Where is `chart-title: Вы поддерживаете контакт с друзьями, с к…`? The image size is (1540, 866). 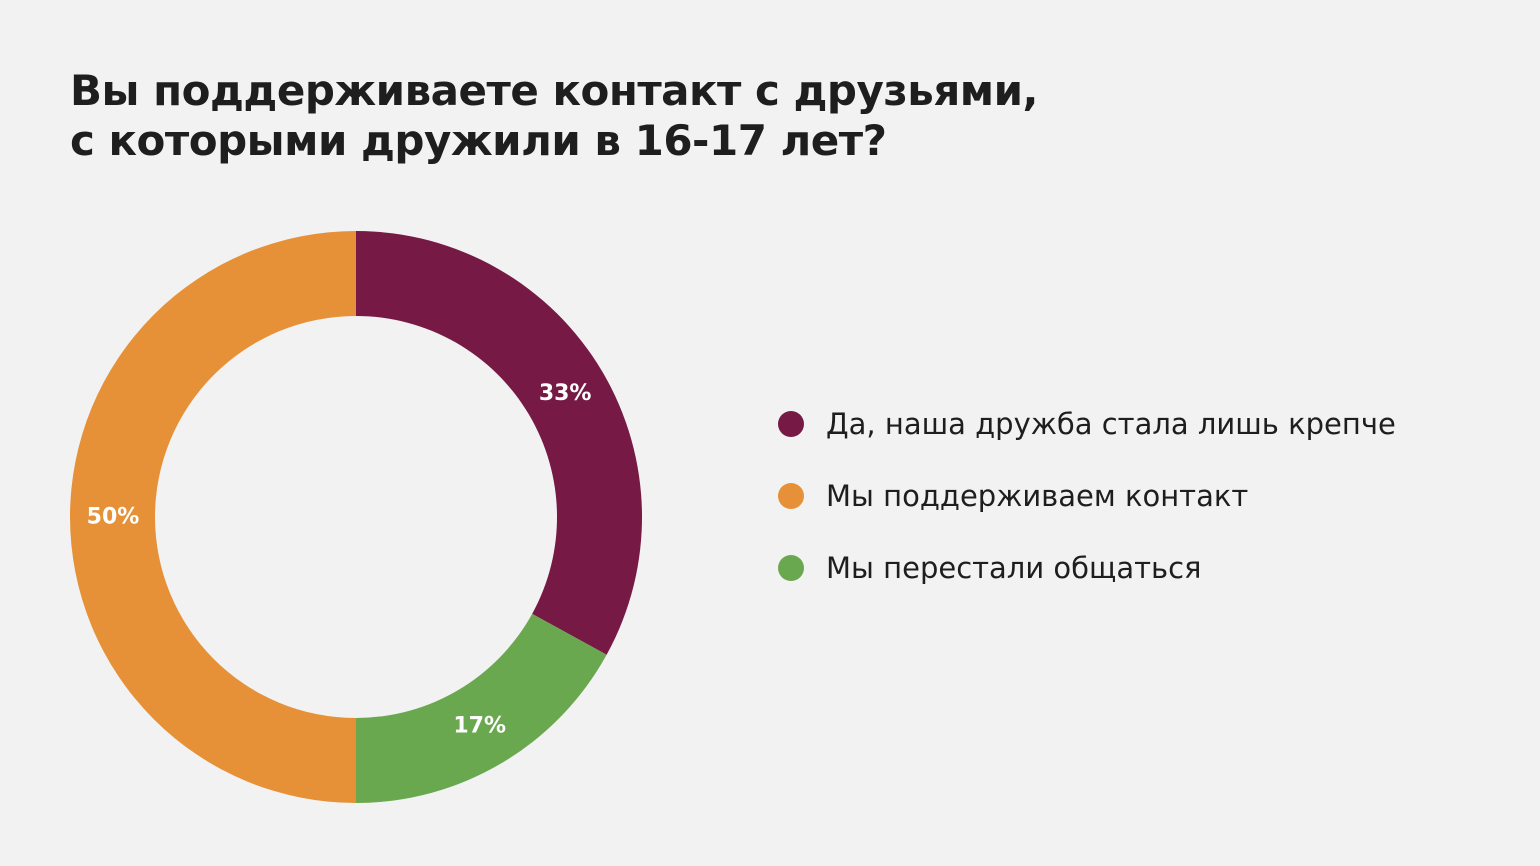
chart-title: Вы поддерживаете контакт с друзьями, с к… is located at coordinates (620, 116).